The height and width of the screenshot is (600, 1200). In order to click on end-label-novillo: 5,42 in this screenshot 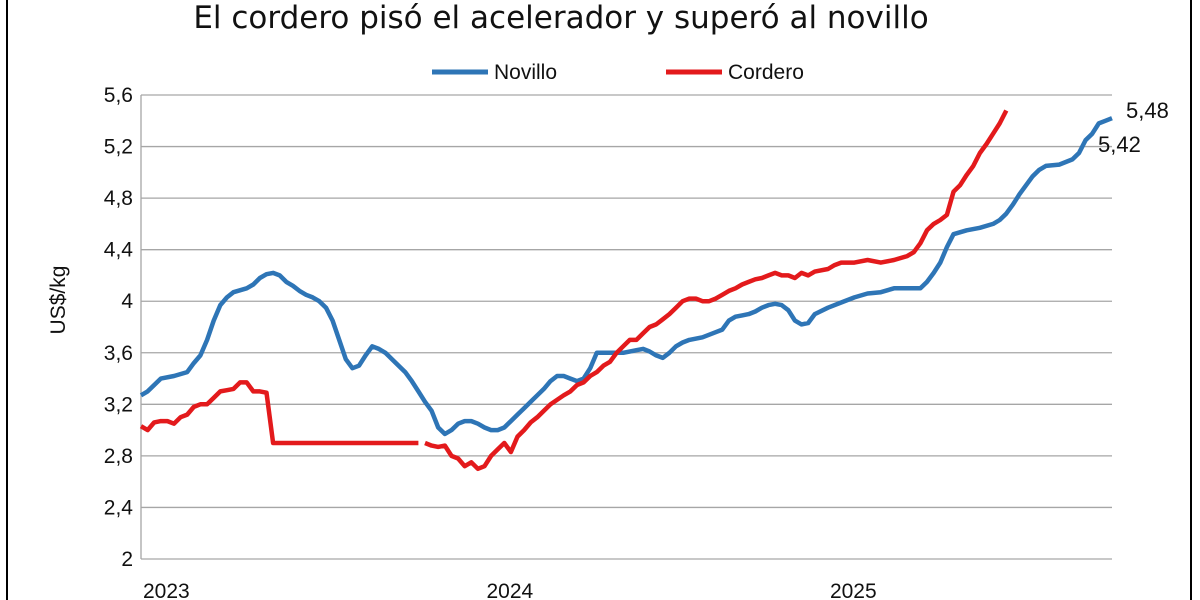, I will do `click(1119, 144)`.